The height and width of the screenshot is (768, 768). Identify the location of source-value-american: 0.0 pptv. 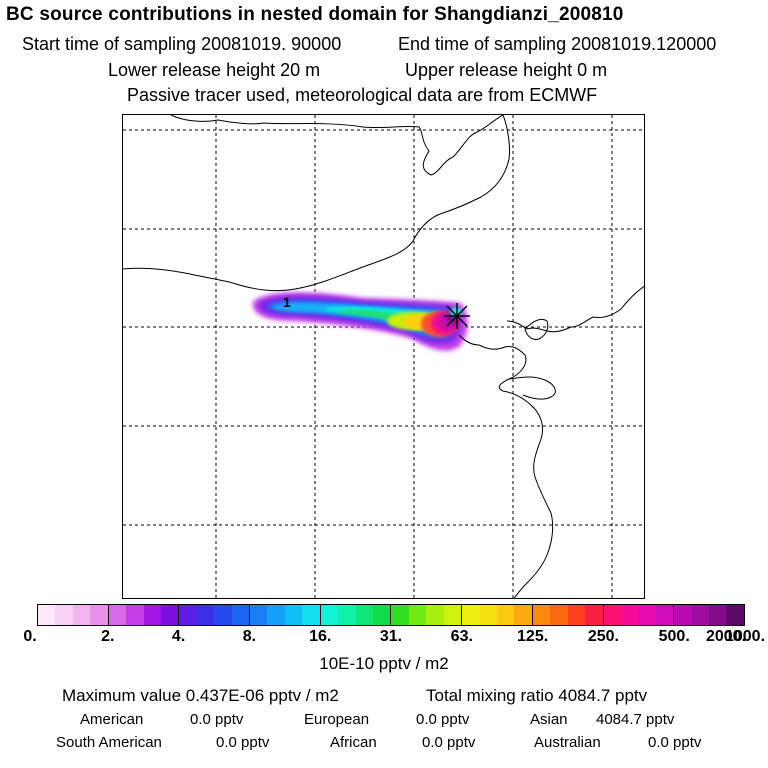
(217, 719).